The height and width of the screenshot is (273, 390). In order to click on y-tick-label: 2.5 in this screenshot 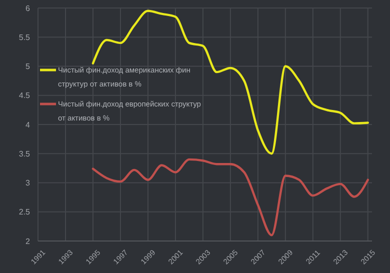, I will do `click(24, 212)`.